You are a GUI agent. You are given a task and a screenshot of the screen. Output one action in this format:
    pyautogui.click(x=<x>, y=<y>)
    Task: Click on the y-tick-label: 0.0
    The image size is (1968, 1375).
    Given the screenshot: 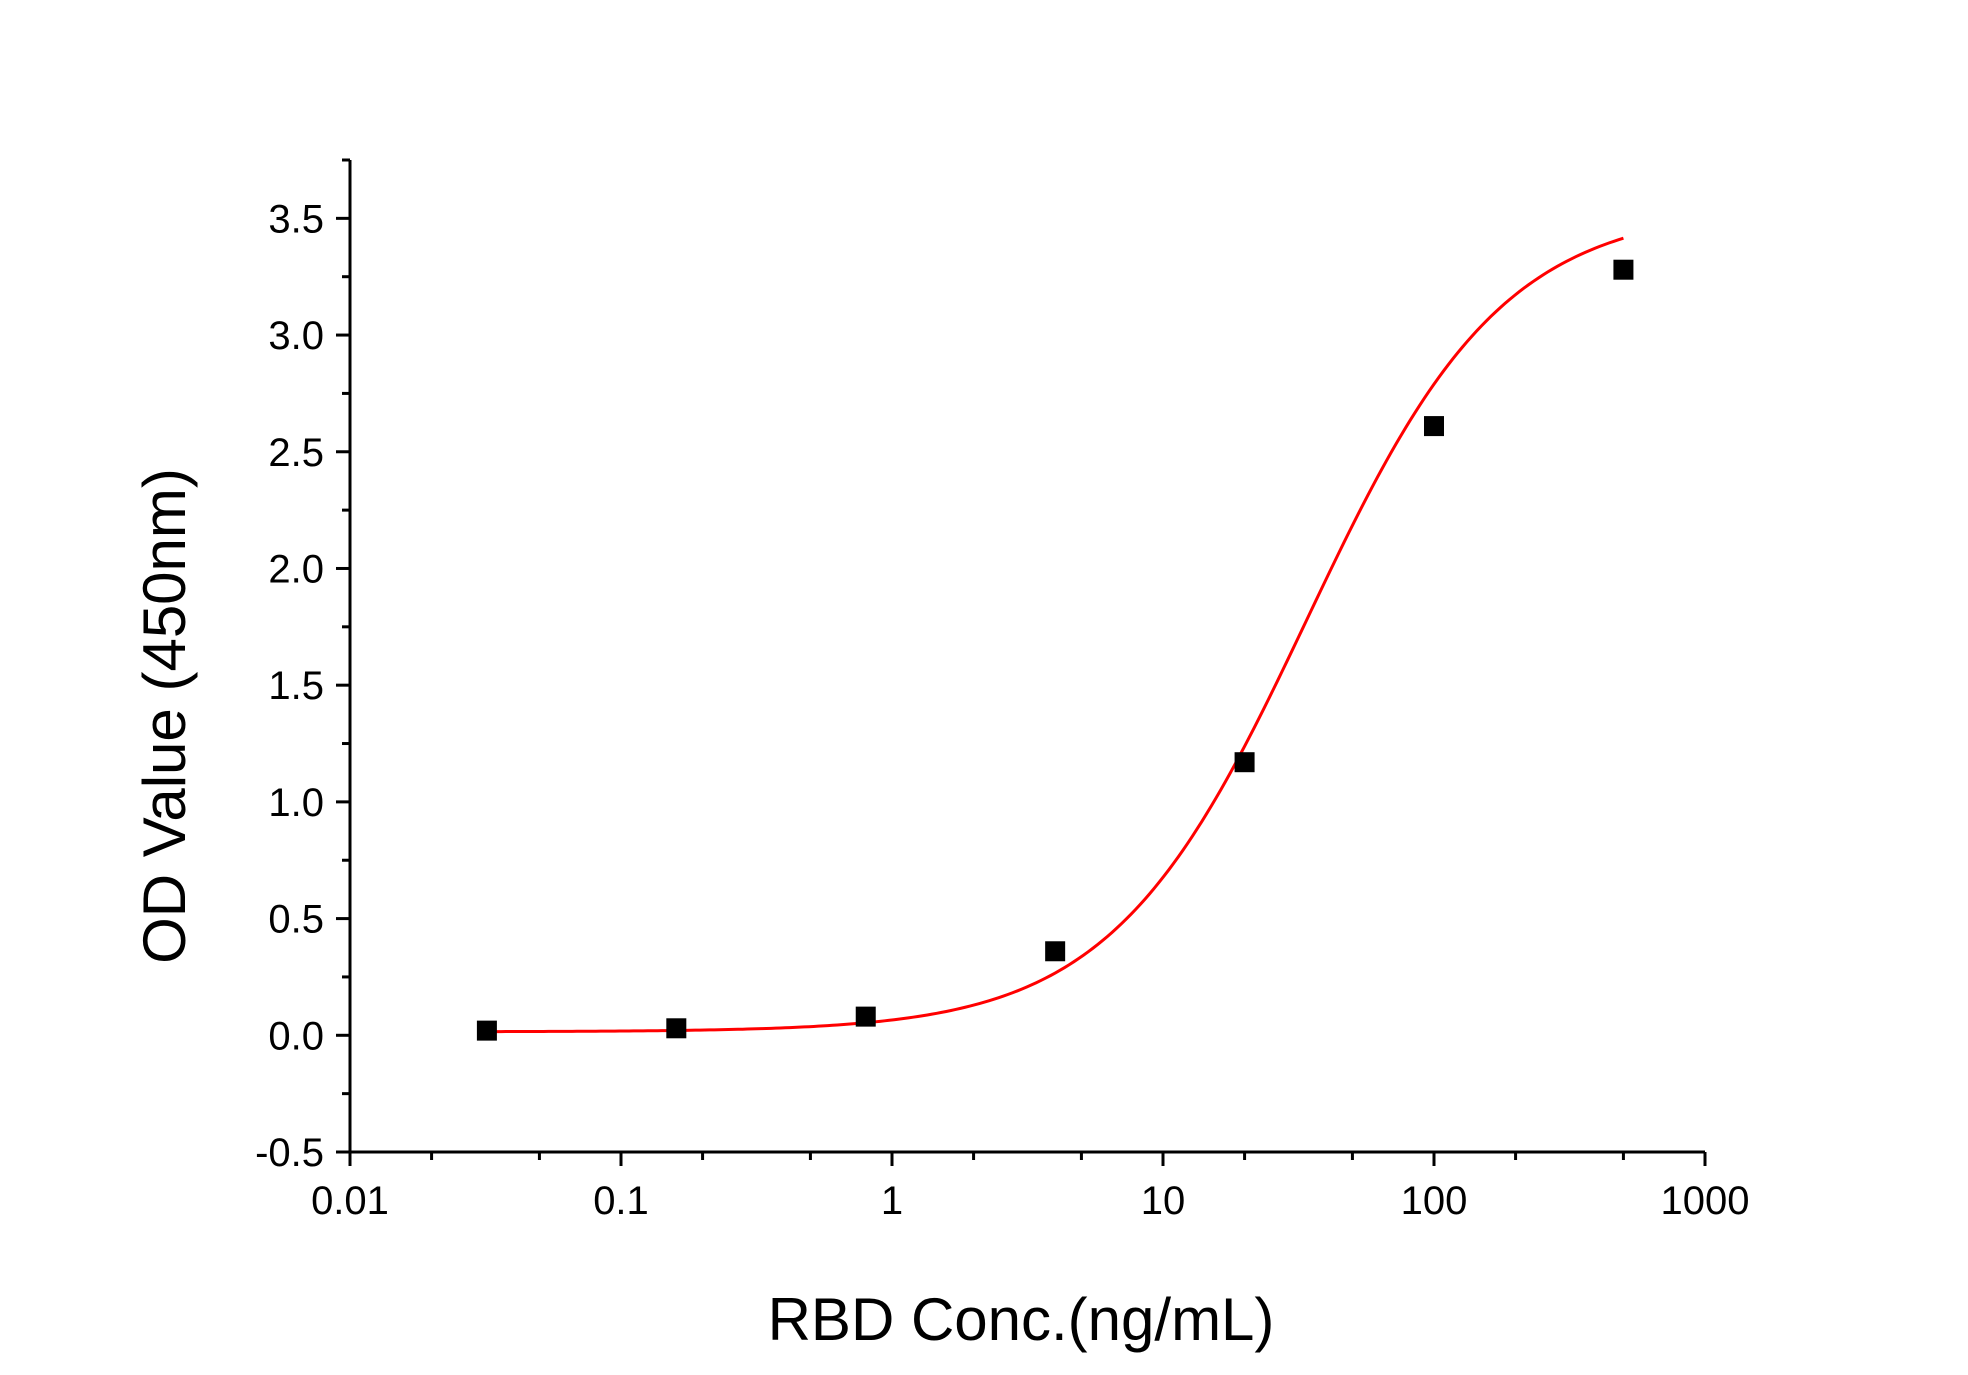 What is the action you would take?
    pyautogui.click(x=296, y=1036)
    